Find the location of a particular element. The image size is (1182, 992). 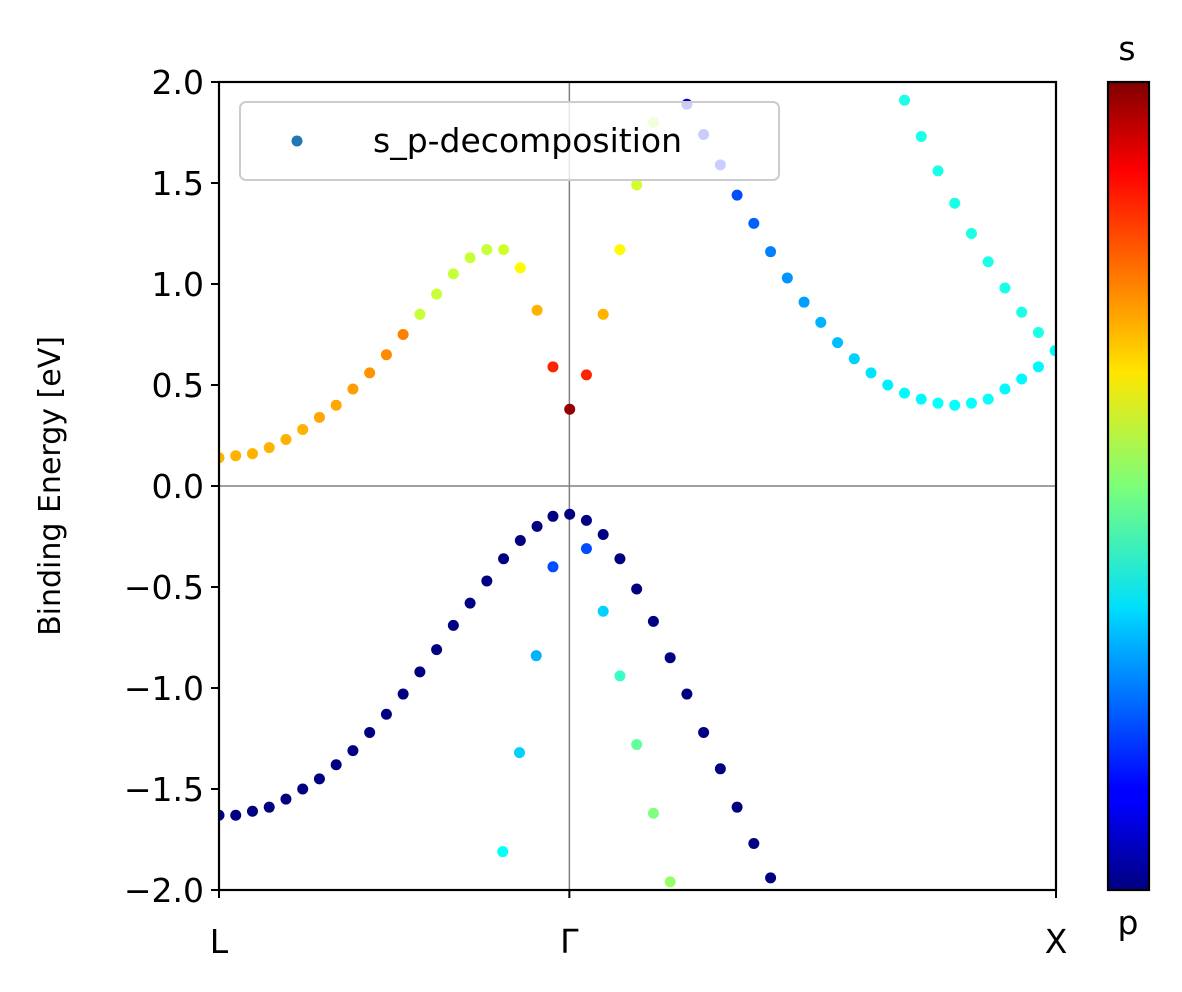

y-tick-label: 0.5 is located at coordinates (178, 385).